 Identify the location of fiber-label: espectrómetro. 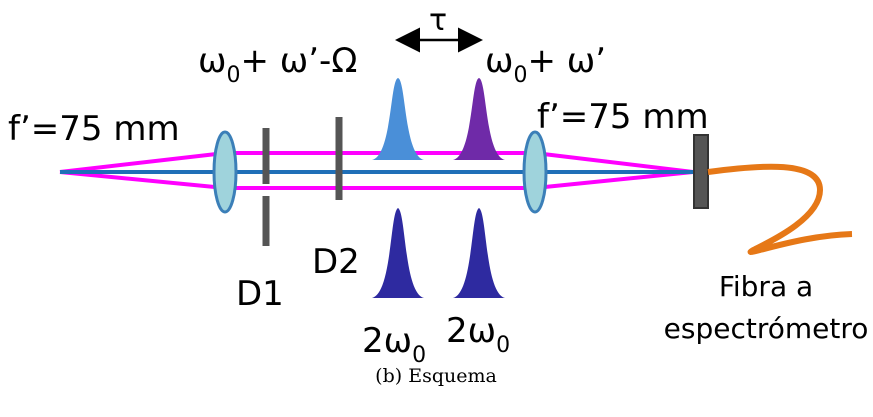
(766, 328).